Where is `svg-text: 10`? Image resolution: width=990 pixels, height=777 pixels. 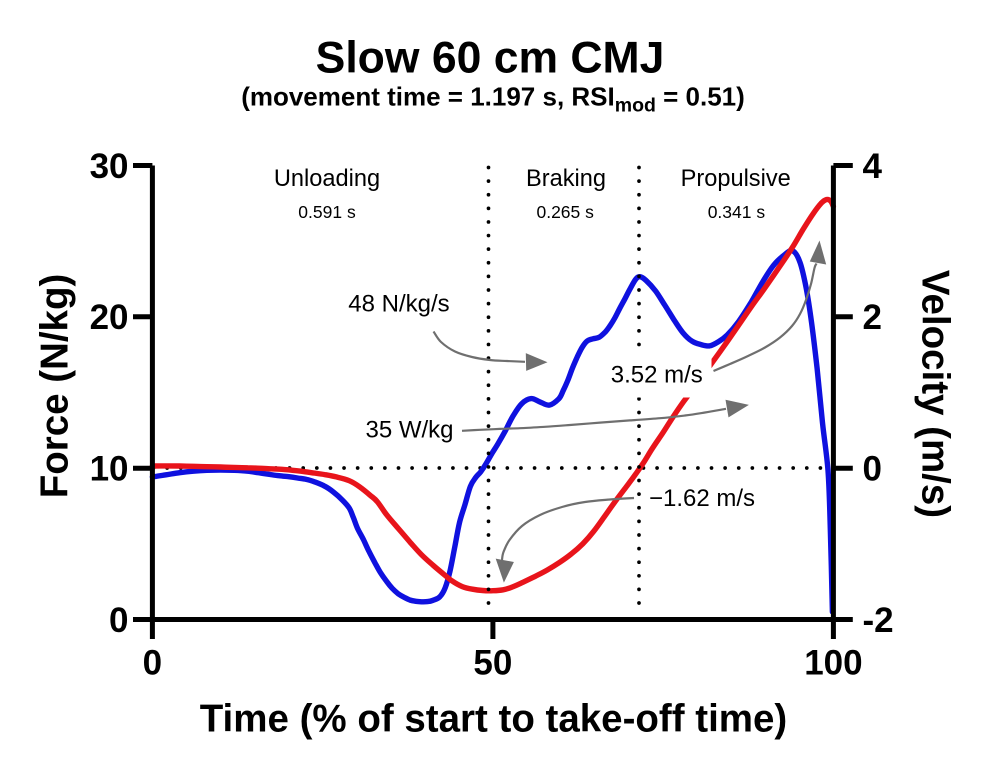 svg-text: 10 is located at coordinates (109, 469).